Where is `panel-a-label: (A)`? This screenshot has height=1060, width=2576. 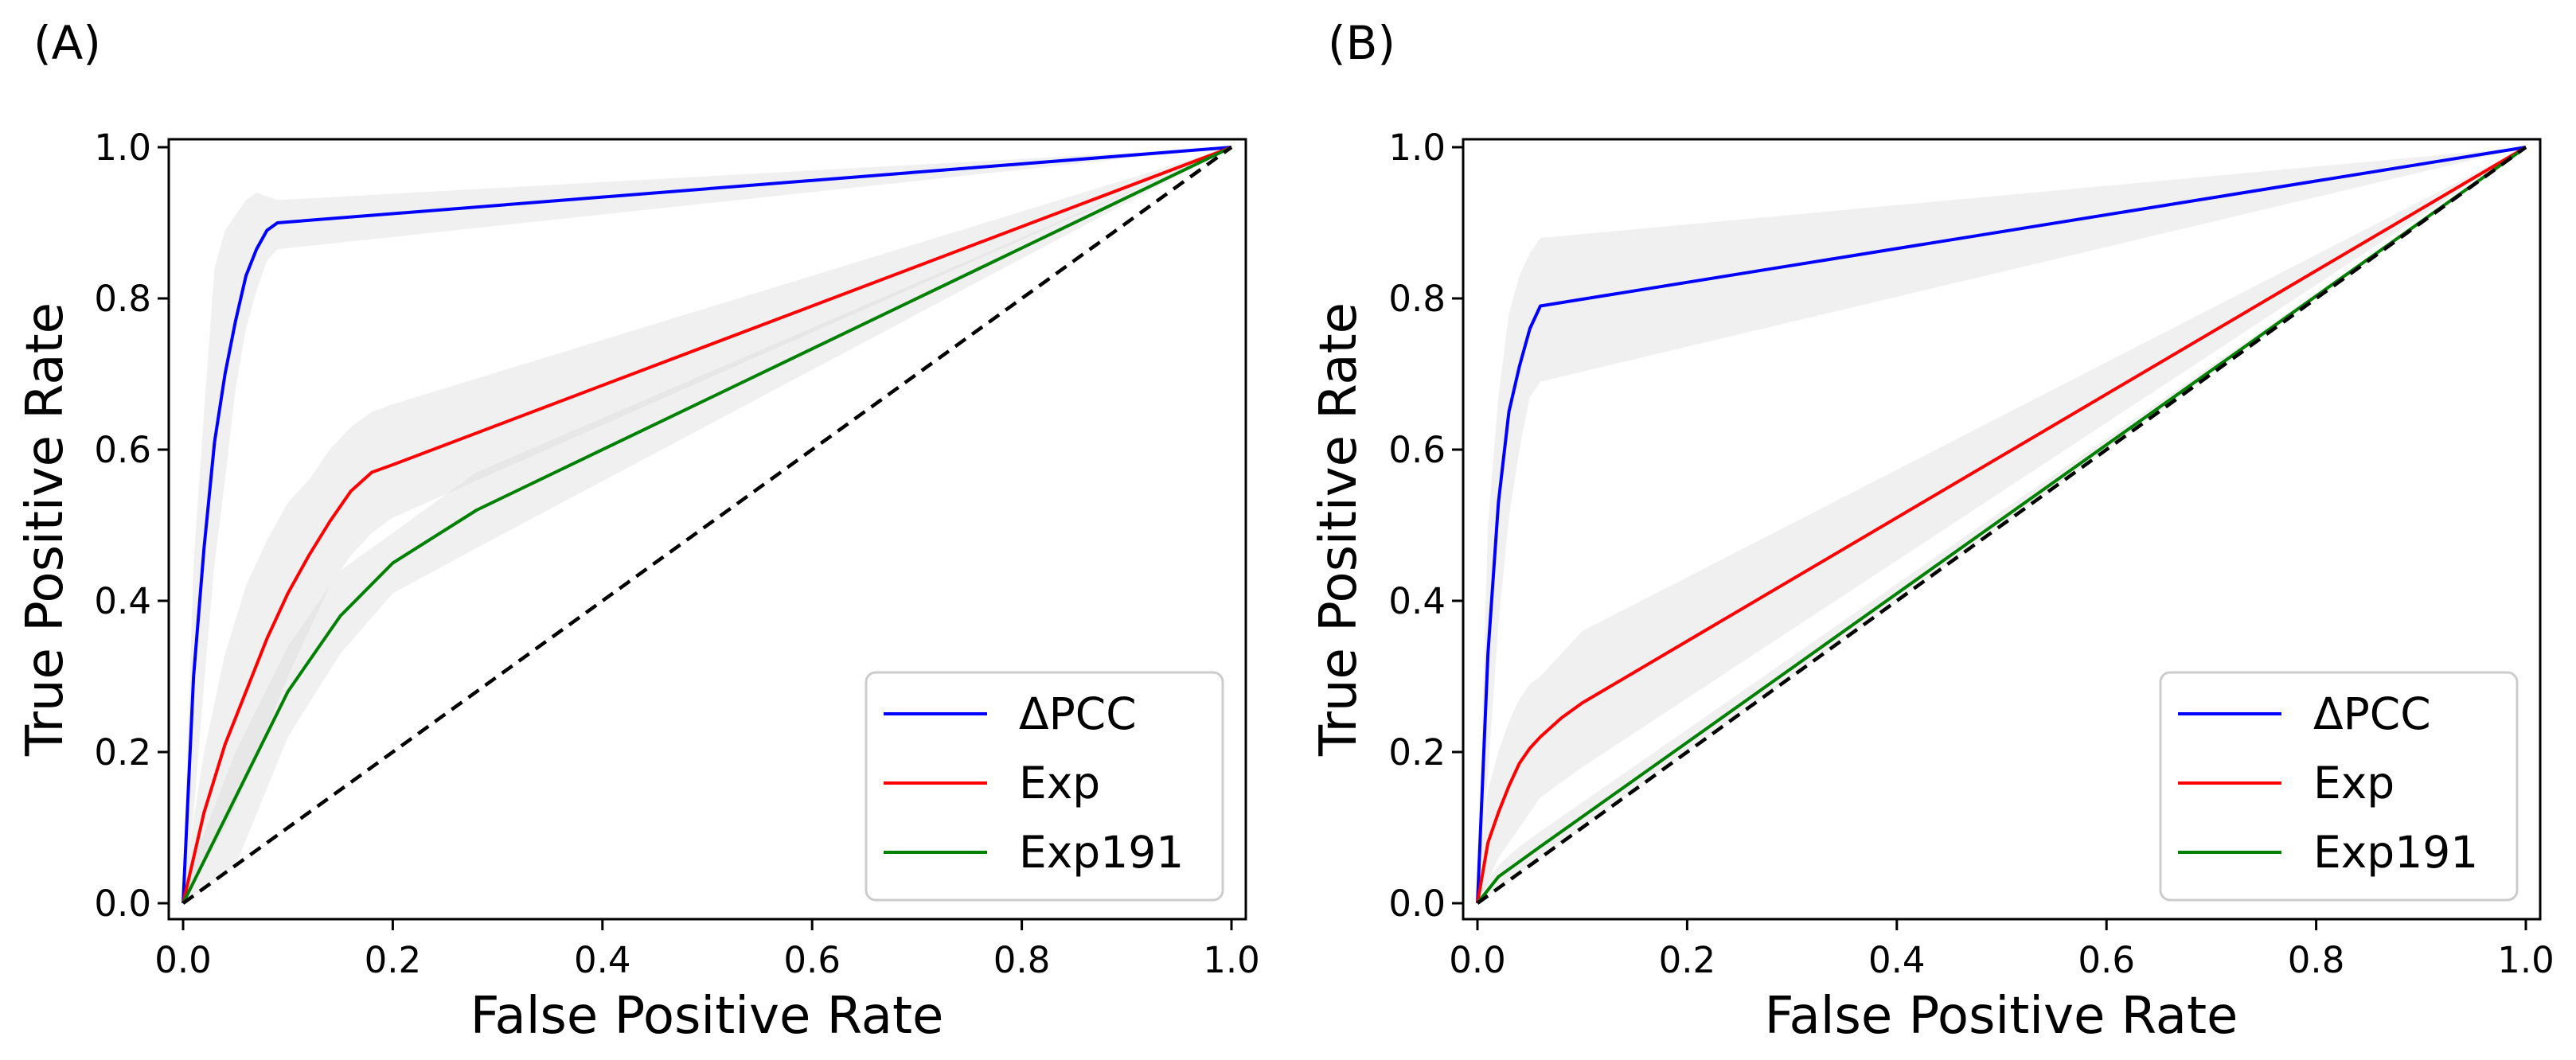
panel-a-label: (A) is located at coordinates (67, 43).